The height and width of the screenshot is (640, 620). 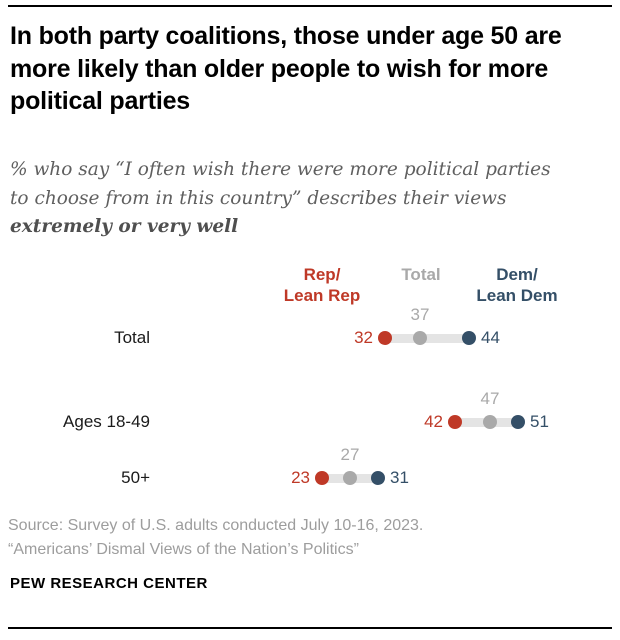 I want to click on legend-dem-line2: Lean Dem, so click(x=517, y=295).